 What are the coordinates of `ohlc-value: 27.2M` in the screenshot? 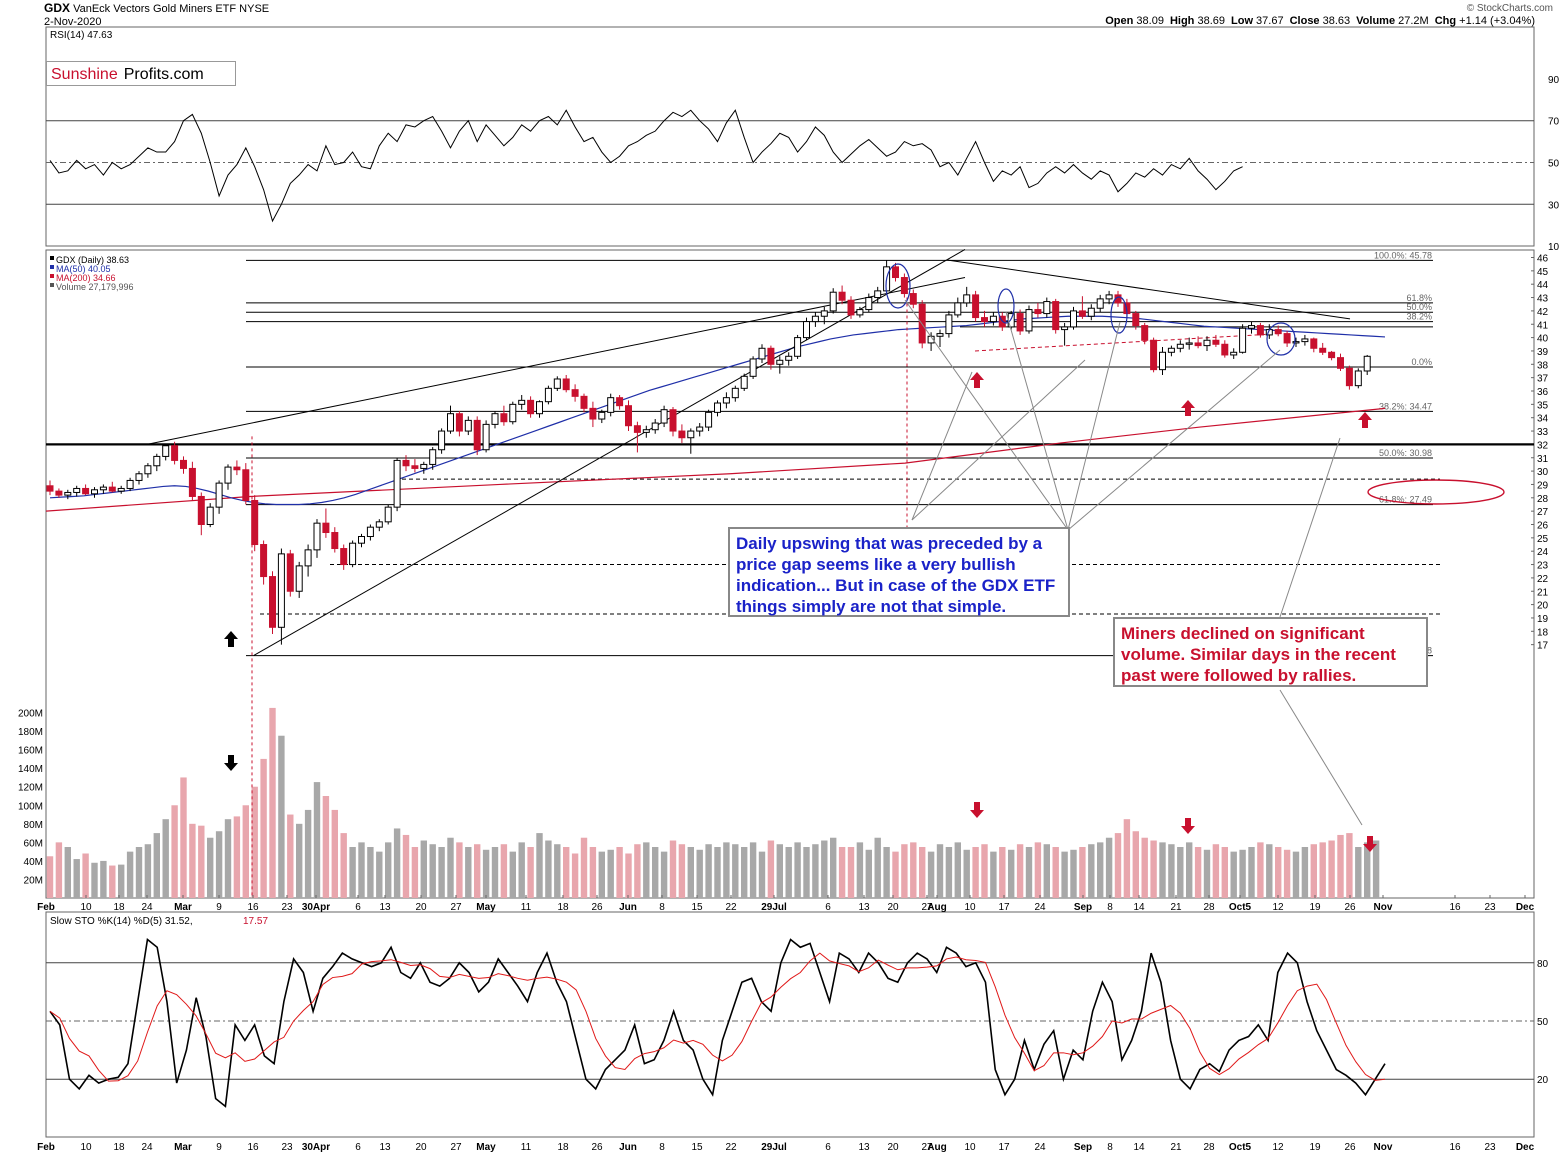 It's located at (1412, 21).